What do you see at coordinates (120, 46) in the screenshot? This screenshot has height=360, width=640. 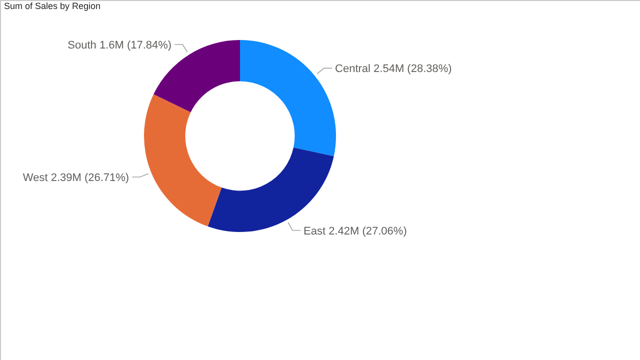 I see `slice-label: South 1.6M (17.84%)` at bounding box center [120, 46].